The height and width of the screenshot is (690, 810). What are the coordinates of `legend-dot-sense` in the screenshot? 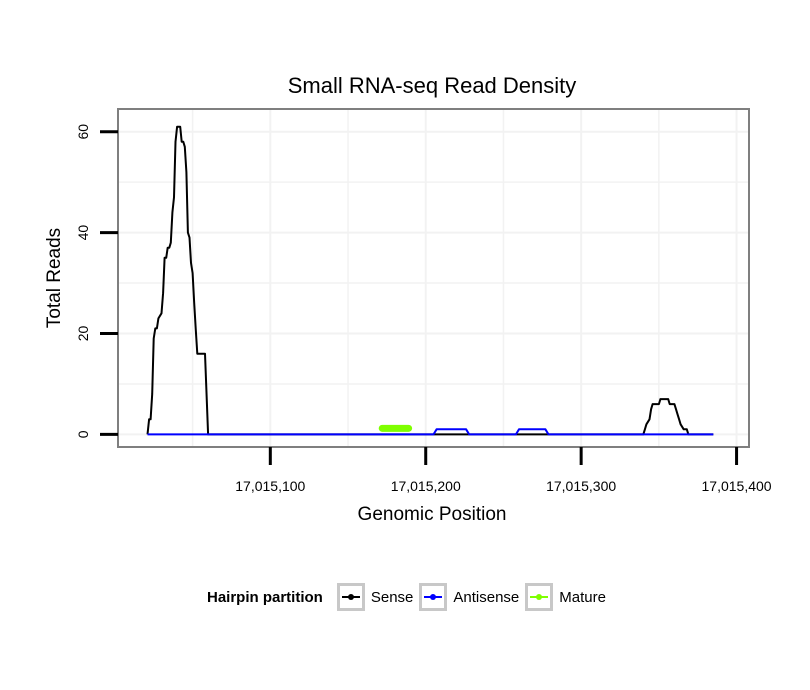 It's located at (350, 597).